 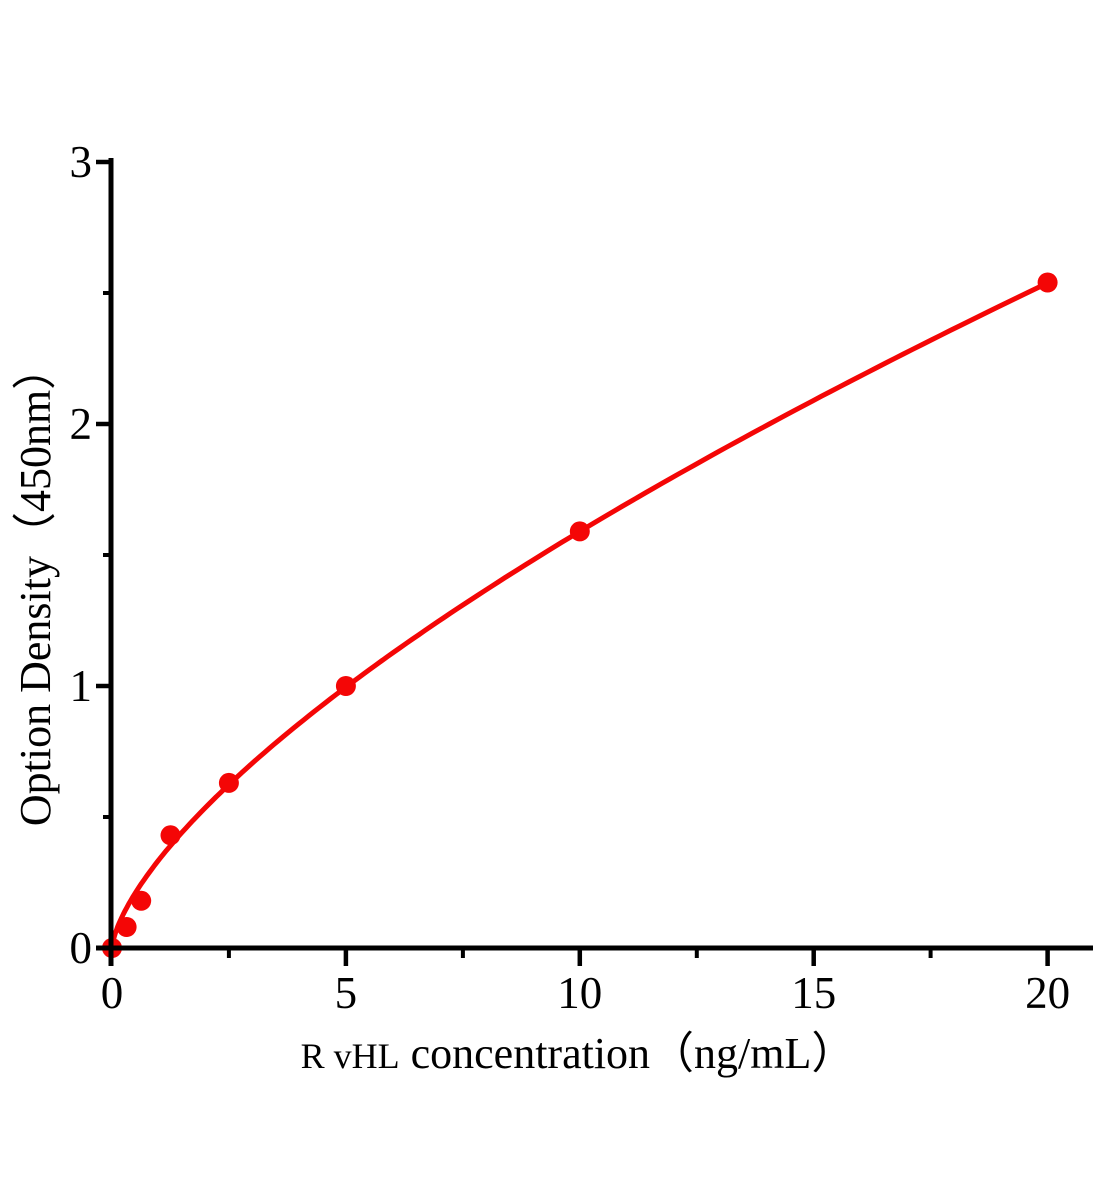 What do you see at coordinates (81, 424) in the screenshot?
I see `y-tick-label: 2` at bounding box center [81, 424].